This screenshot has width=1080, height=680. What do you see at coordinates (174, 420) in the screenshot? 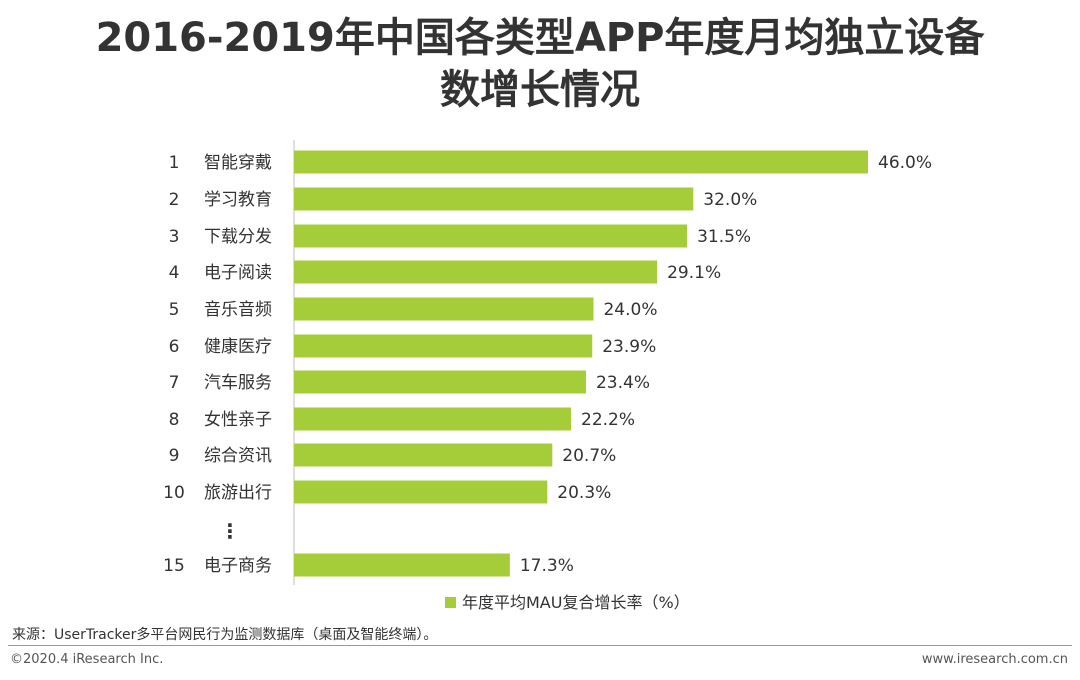
I see `rank-label: 8` at bounding box center [174, 420].